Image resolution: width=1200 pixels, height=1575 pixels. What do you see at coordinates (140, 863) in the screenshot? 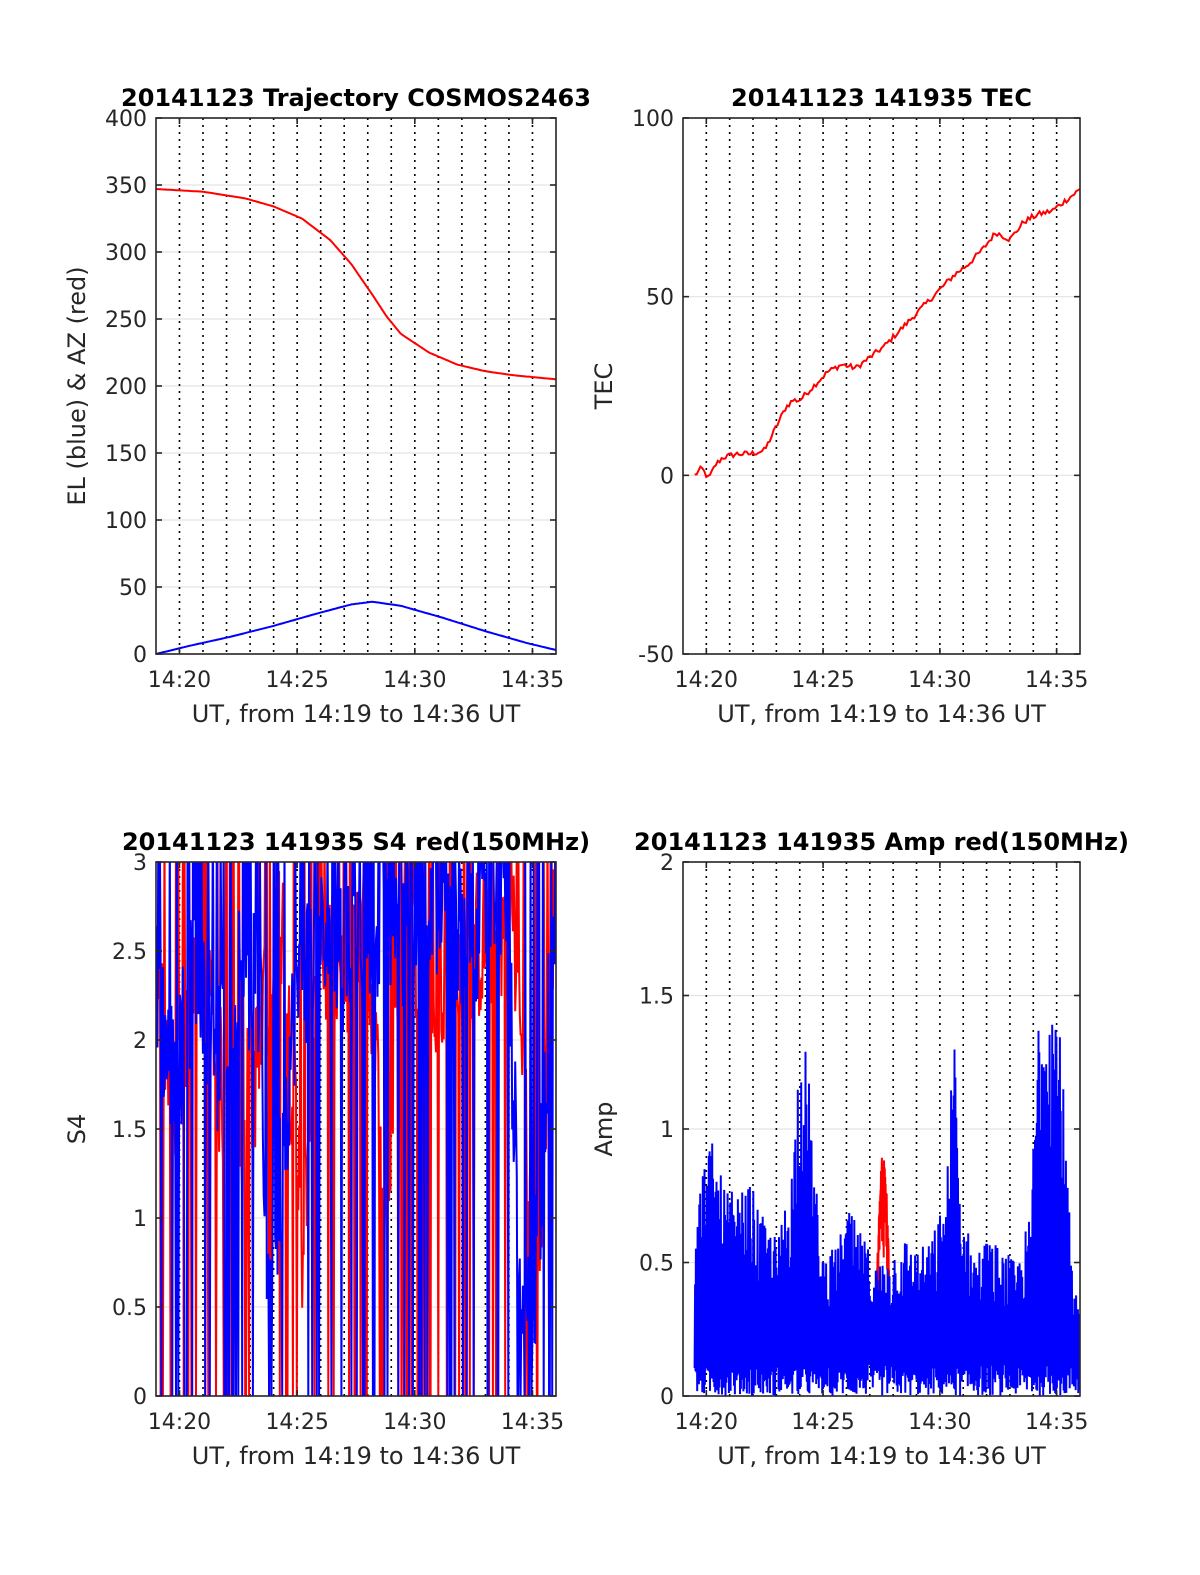
I see `s4-ytick-label: 3` at bounding box center [140, 863].